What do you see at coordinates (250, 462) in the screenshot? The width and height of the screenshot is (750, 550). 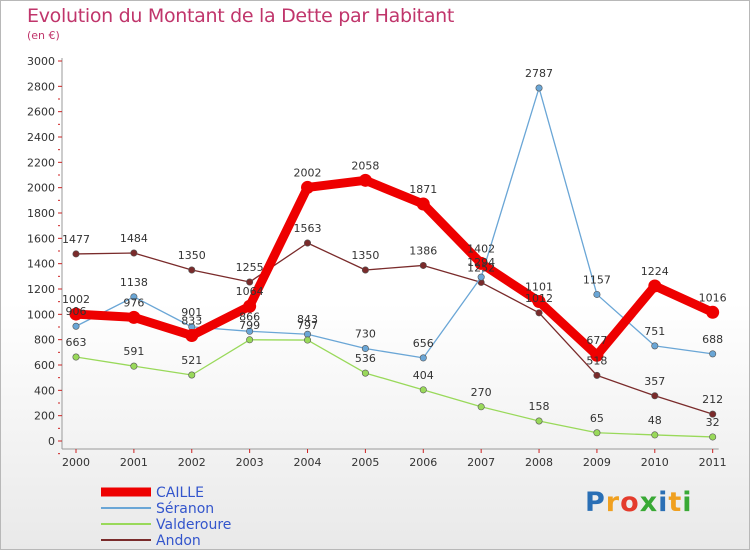 I see `x-tick-label: 2003` at bounding box center [250, 462].